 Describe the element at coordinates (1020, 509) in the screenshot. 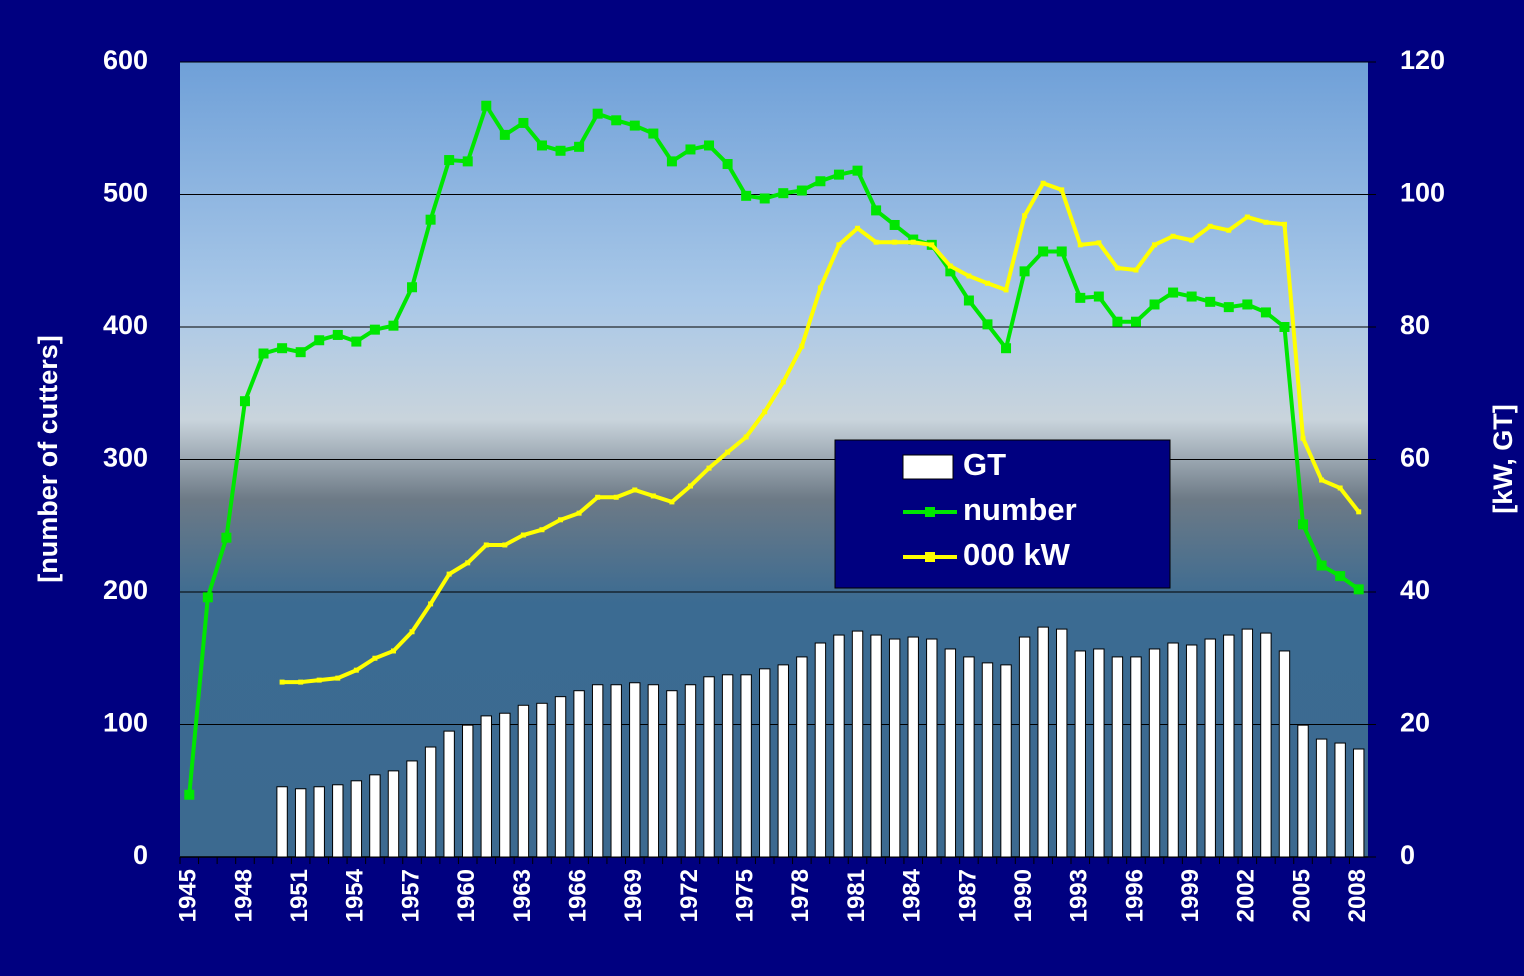

I see `legend-label: number` at that location.